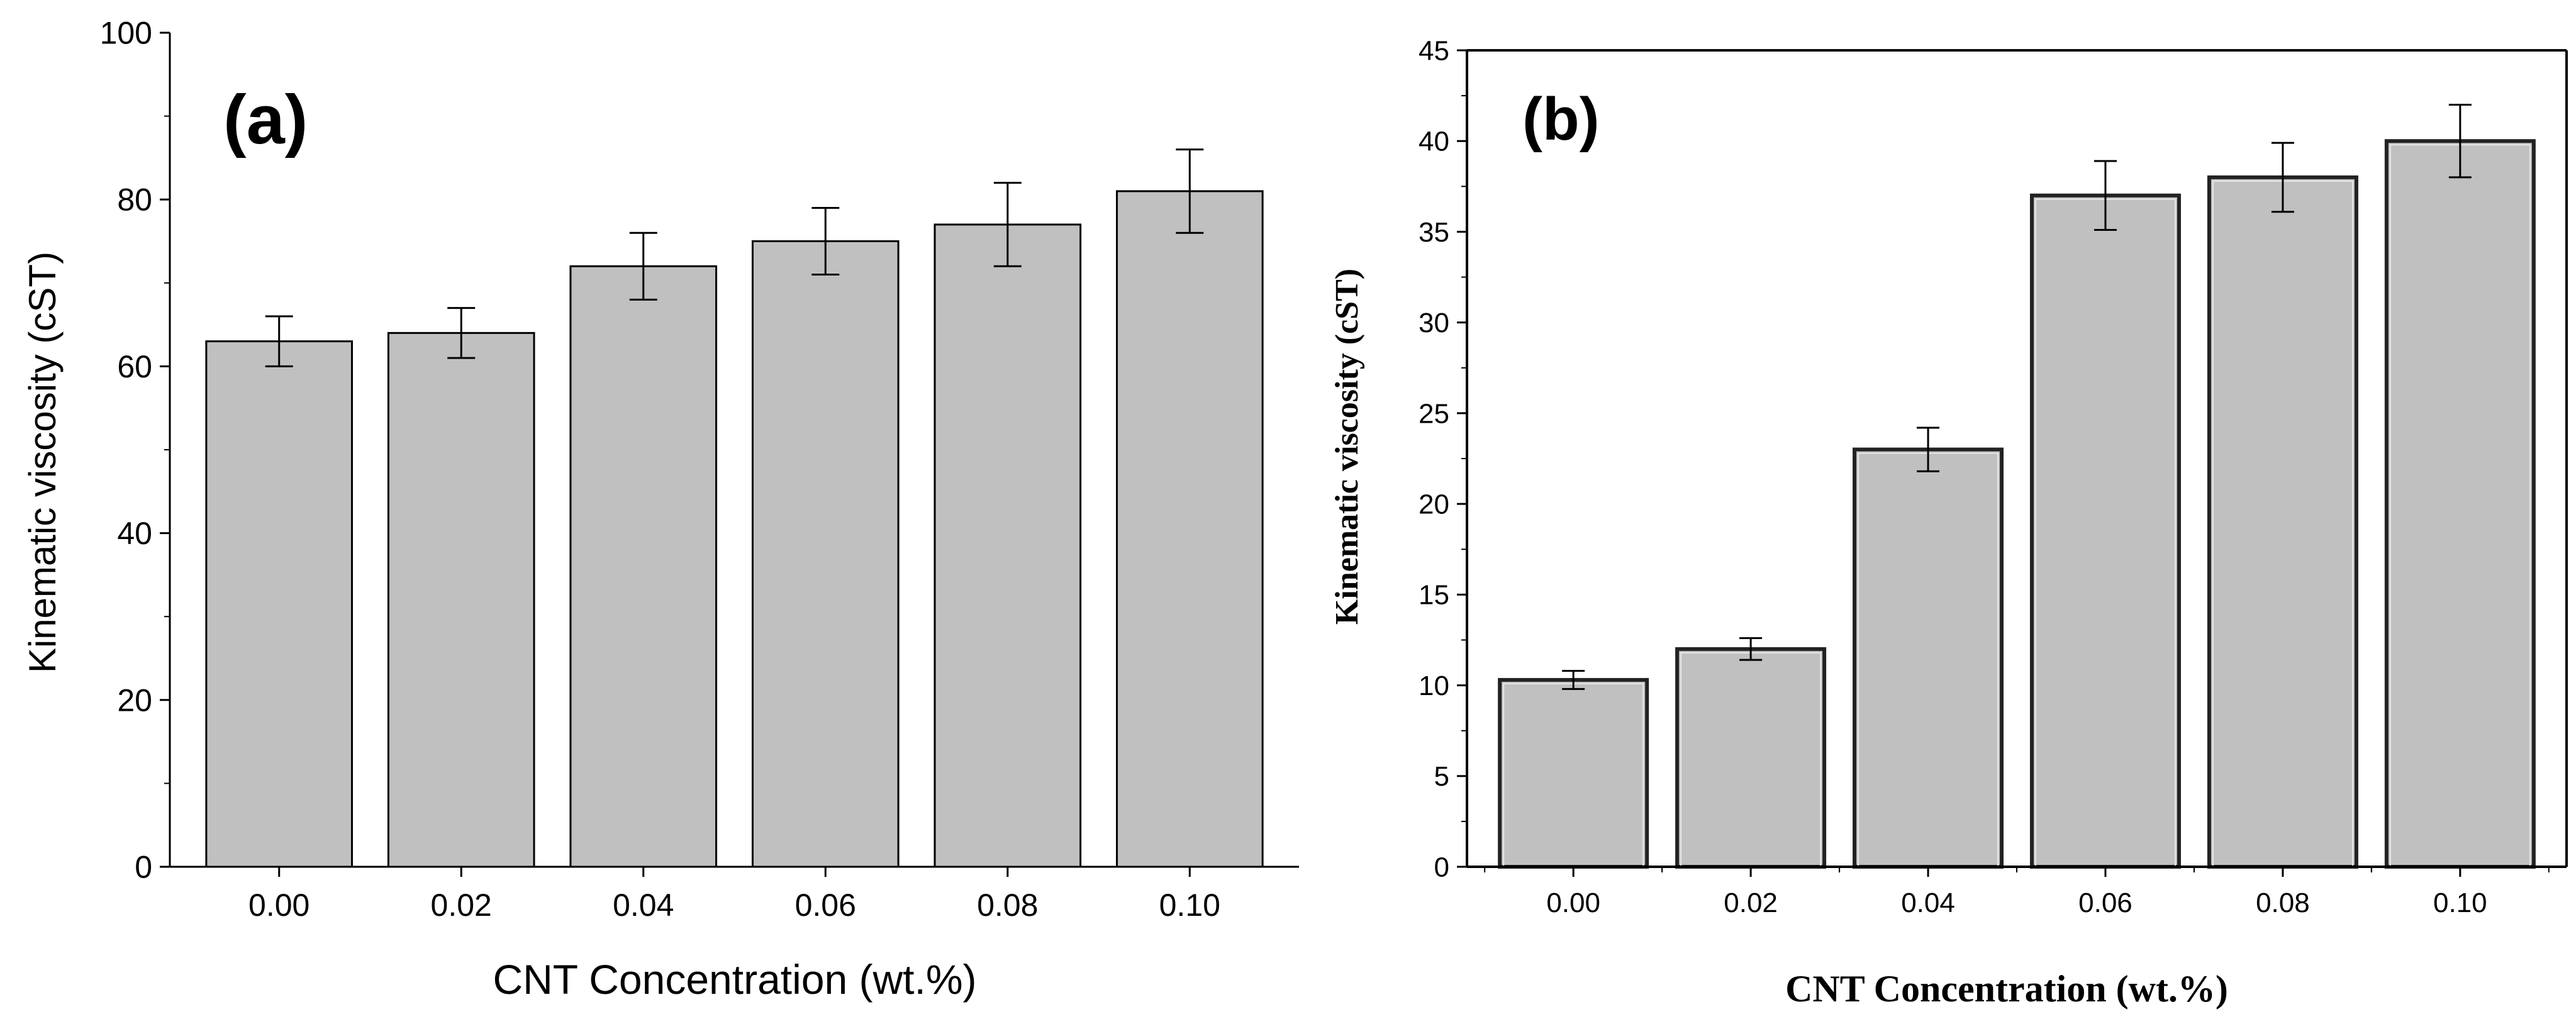  What do you see at coordinates (461, 905) in the screenshot?
I see `panel-a-xtick-label-1: 0.02` at bounding box center [461, 905].